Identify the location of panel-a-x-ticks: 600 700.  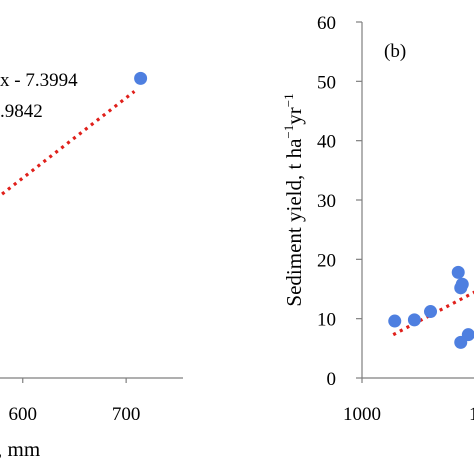
(74, 401).